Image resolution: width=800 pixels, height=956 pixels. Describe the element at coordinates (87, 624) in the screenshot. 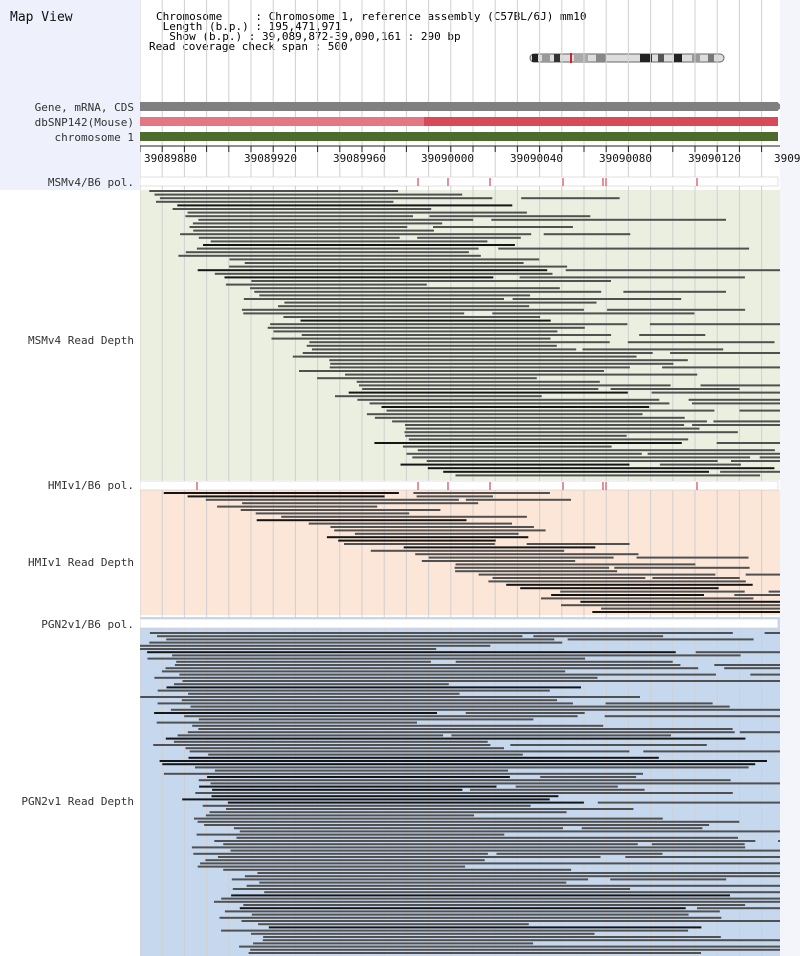

I see `pgn-pol-label: PGN2v1/B6 pol.` at that location.